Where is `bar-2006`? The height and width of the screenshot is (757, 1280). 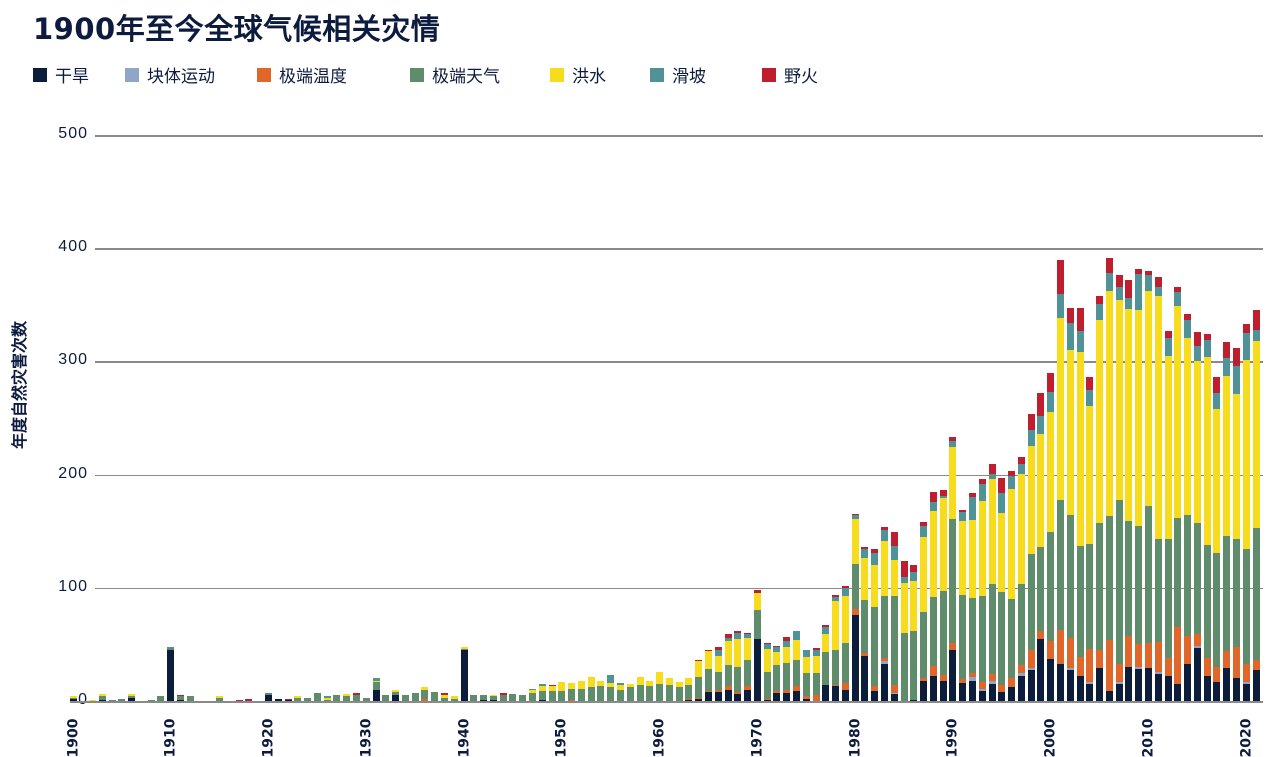 bar-2006 is located at coordinates (1109, 479).